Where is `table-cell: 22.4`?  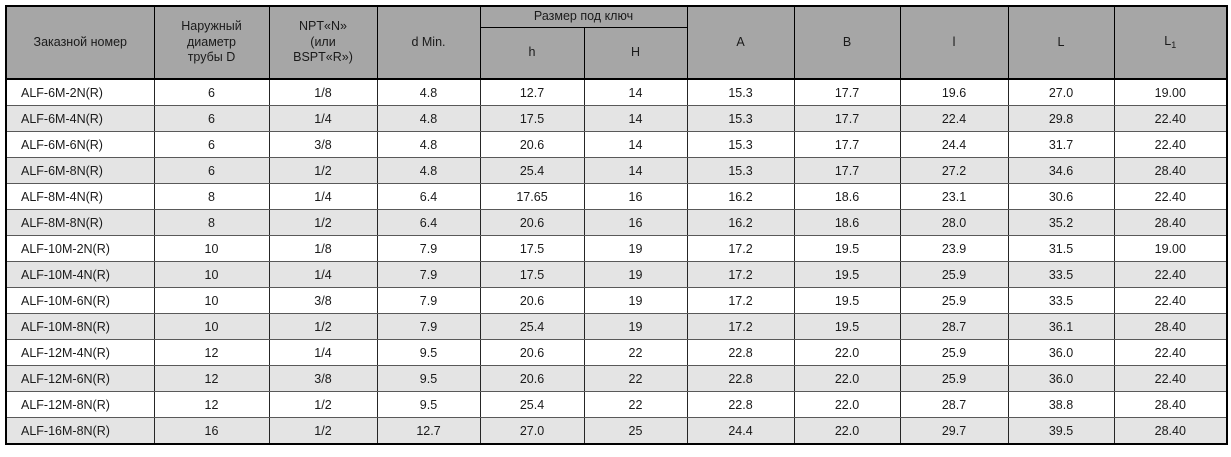 table-cell: 22.4 is located at coordinates (954, 118).